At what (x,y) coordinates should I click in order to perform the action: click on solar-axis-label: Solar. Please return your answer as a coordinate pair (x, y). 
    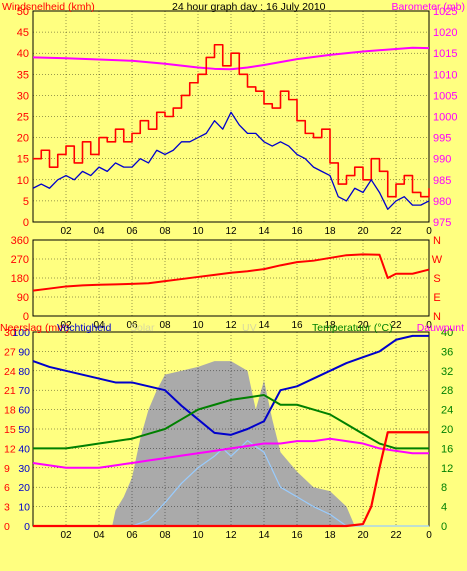
    Looking at the image, I should click on (142, 328).